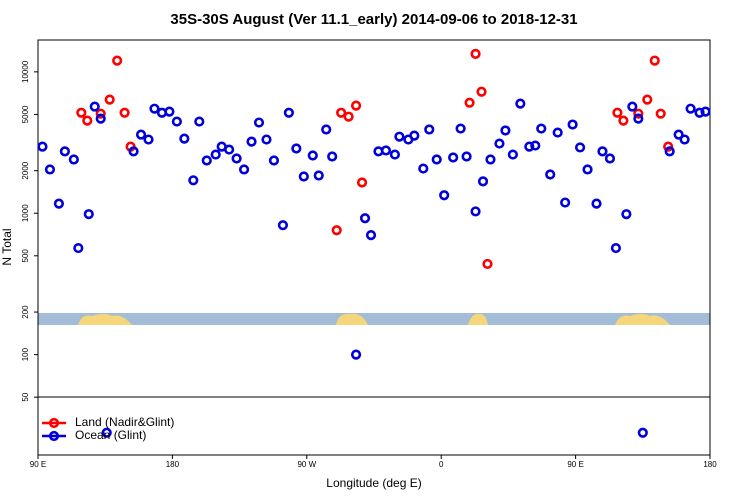 Image resolution: width=750 pixels, height=500 pixels. Describe the element at coordinates (441, 464) in the screenshot. I see `x-tick-label: 0` at that location.